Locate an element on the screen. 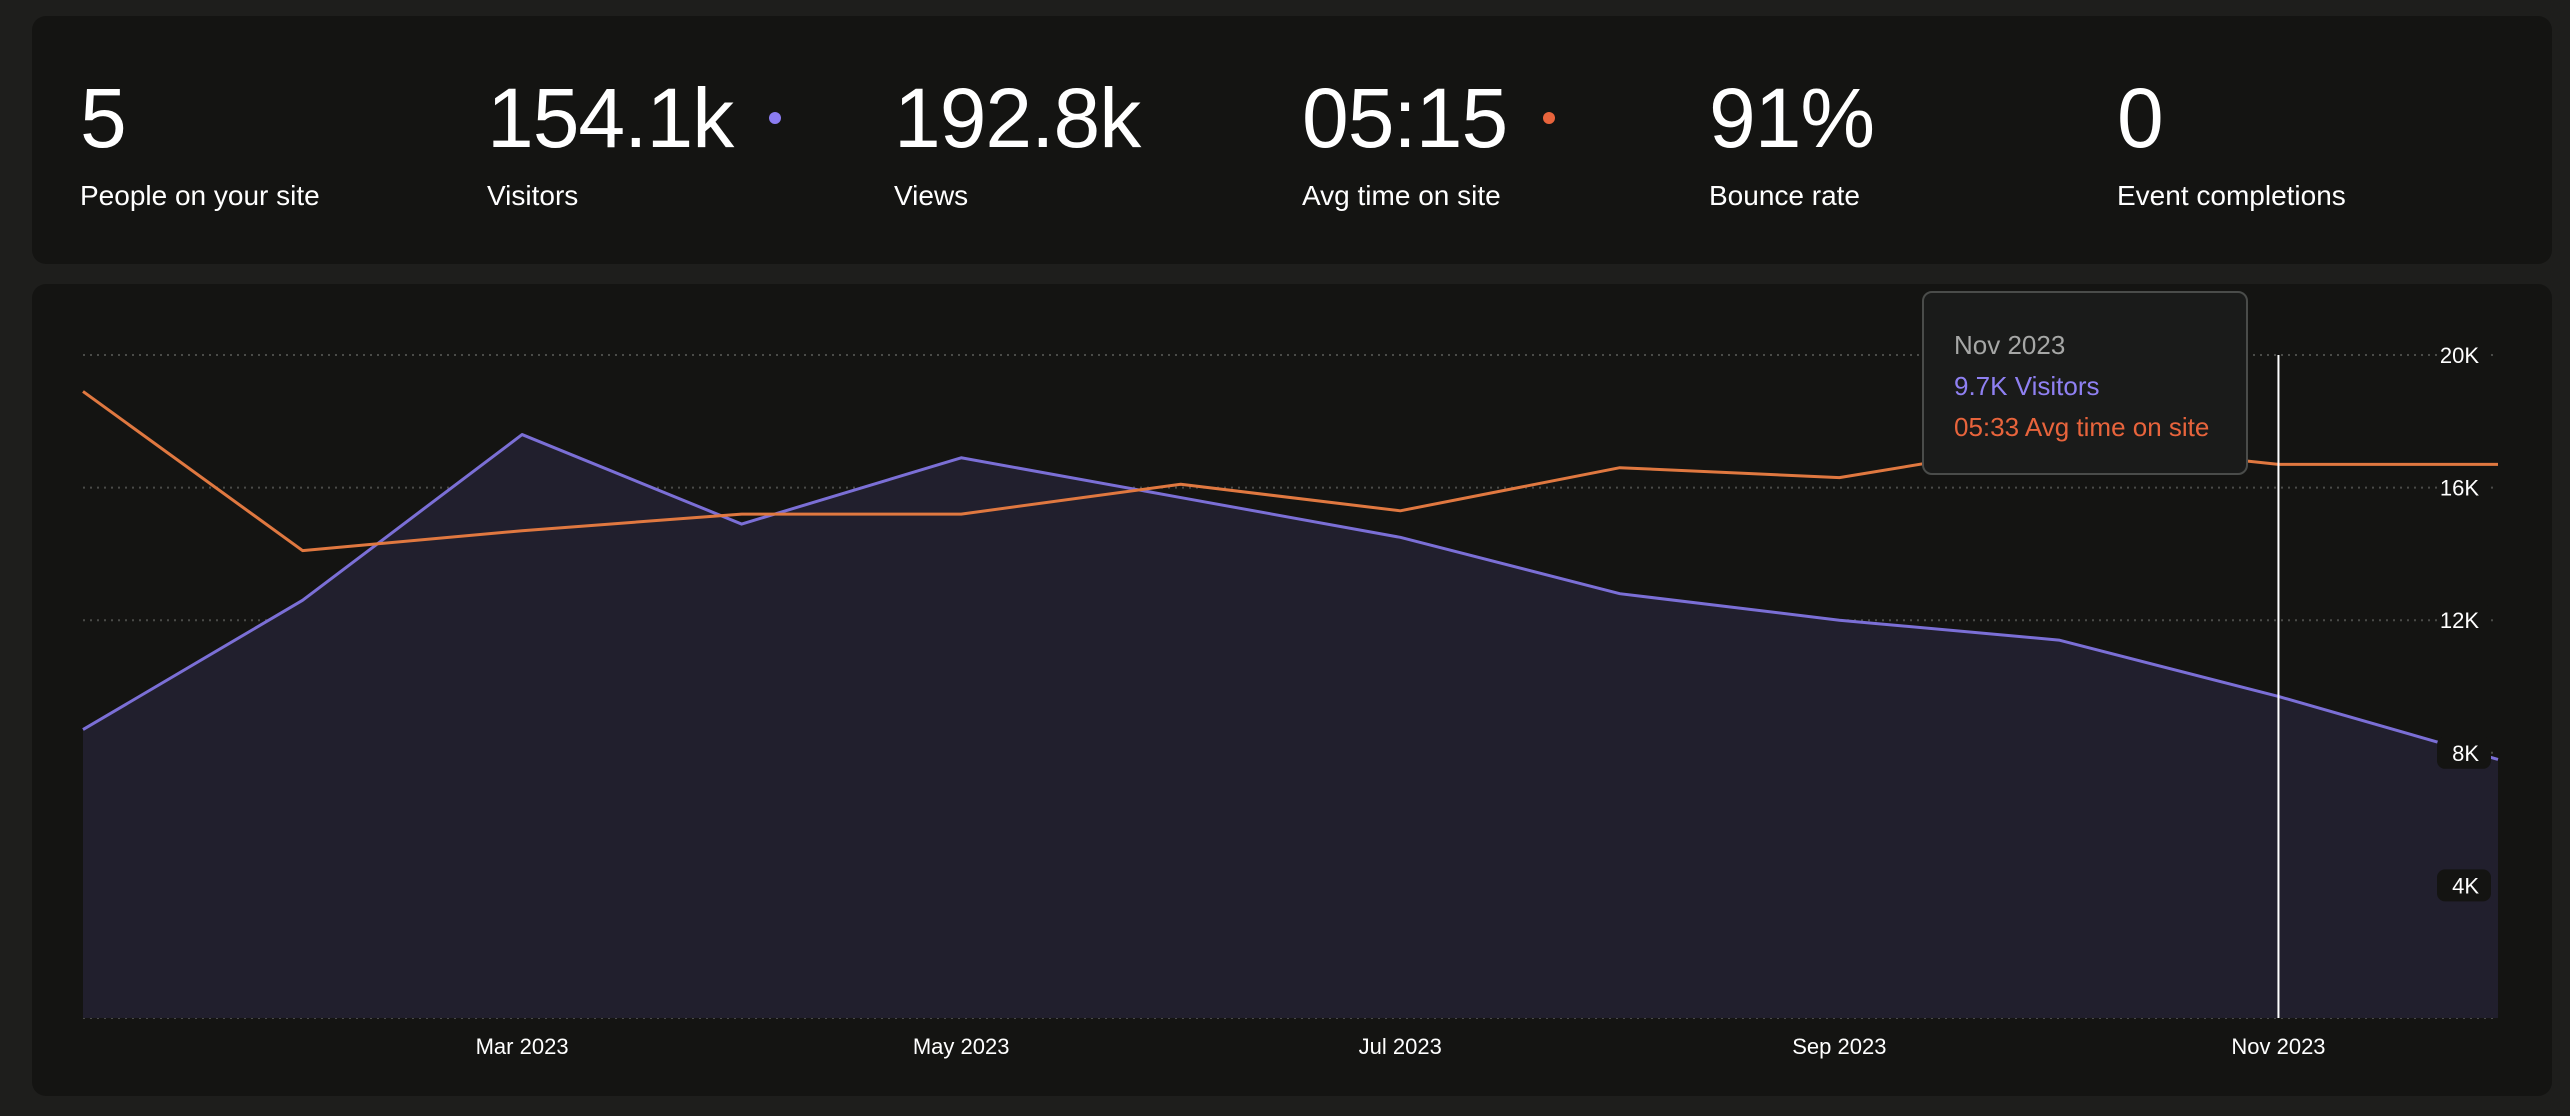 Image resolution: width=2570 pixels, height=1116 pixels. stat-bounce-rate: 91% Bounce rate is located at coordinates (1792, 141).